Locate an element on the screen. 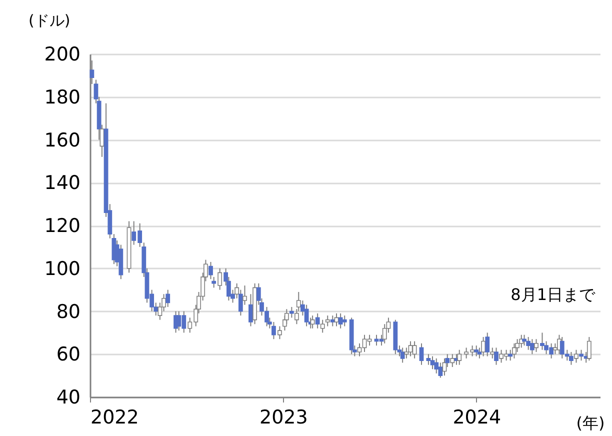  y-axis-title: (ドル) is located at coordinates (49, 21).